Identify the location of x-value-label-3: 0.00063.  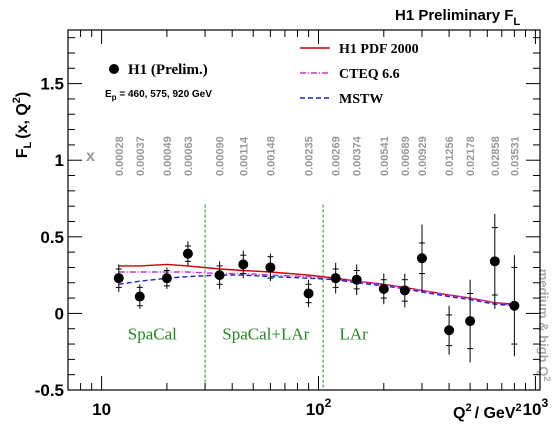
(189, 156).